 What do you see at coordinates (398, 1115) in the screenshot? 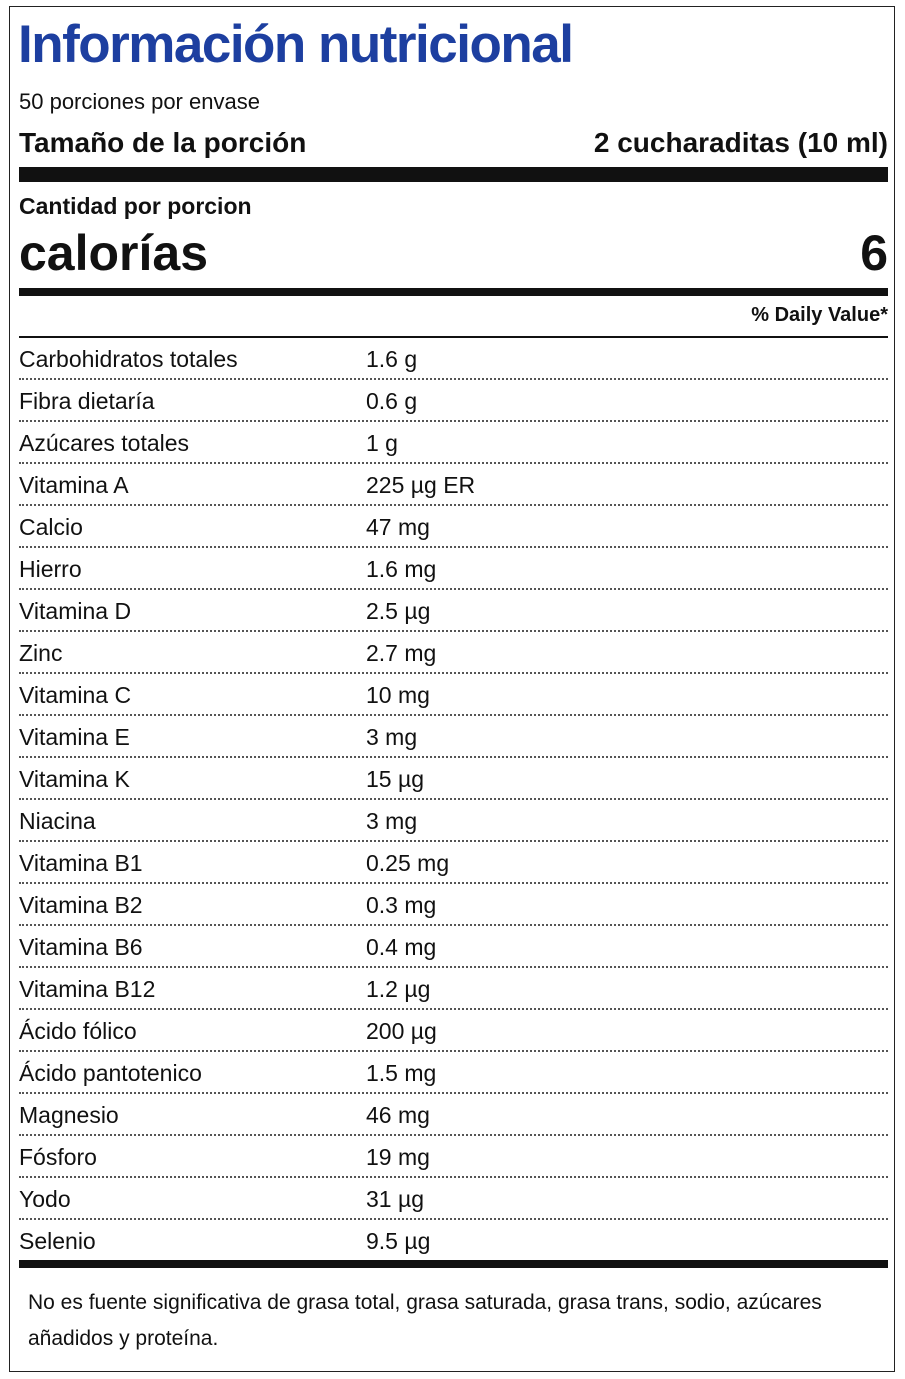
I see `nutrient-amount: 46 mg` at bounding box center [398, 1115].